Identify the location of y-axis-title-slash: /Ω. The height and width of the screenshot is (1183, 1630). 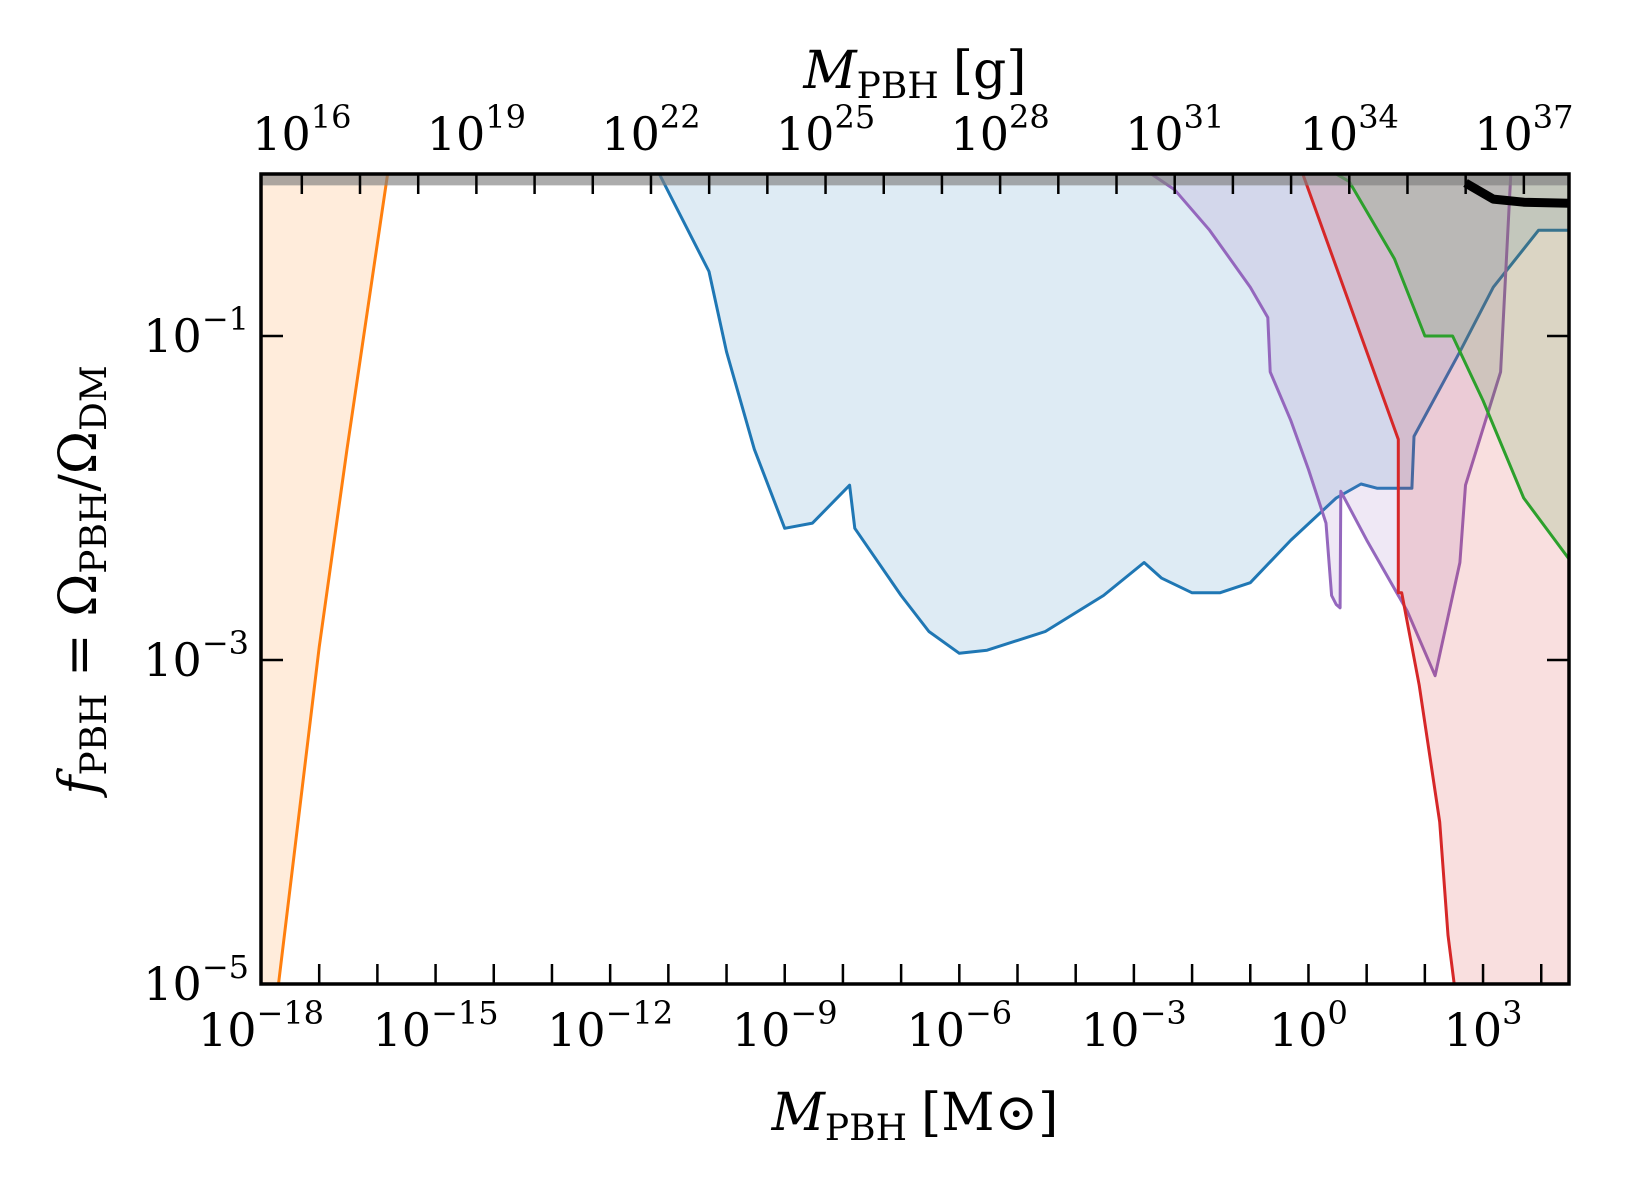
(79, 461).